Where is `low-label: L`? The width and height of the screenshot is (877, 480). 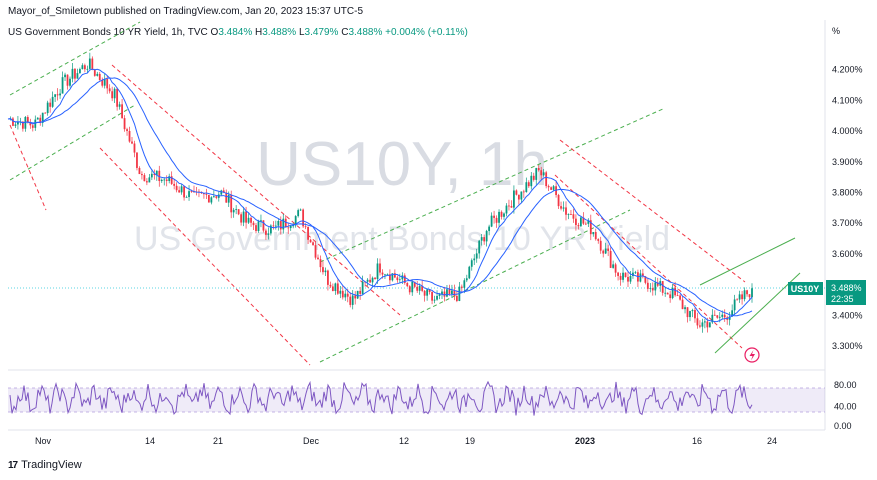
low-label: L is located at coordinates (301, 32).